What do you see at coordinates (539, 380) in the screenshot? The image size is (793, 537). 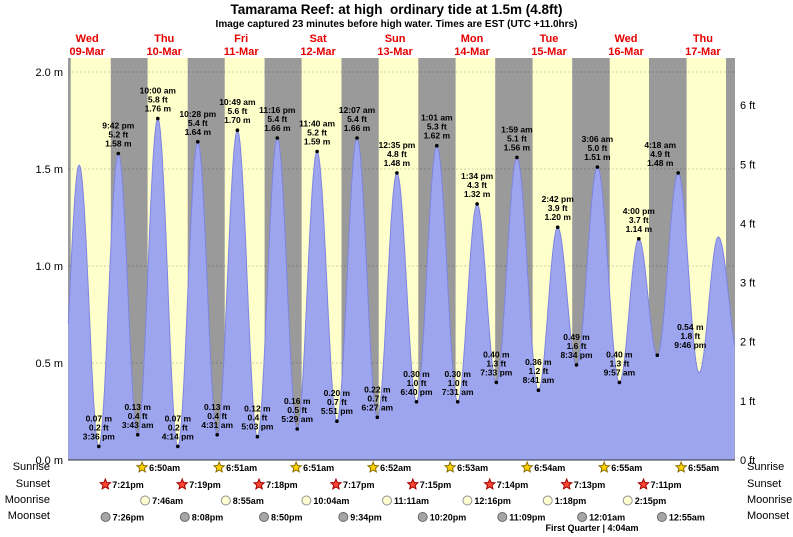 I see `tide-annotation: 8:41 am` at bounding box center [539, 380].